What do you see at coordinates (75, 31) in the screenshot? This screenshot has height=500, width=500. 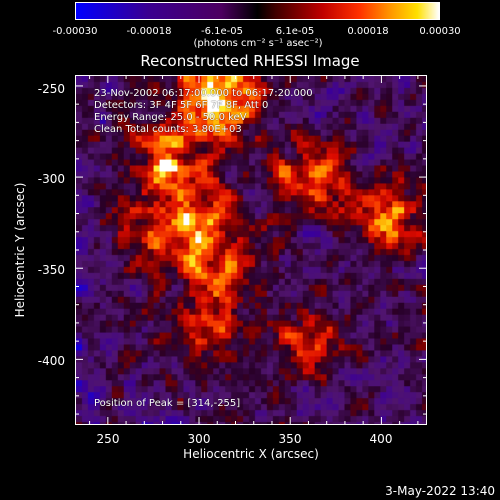 I see `colorbar-tick-label: -0.00030` at bounding box center [75, 31].